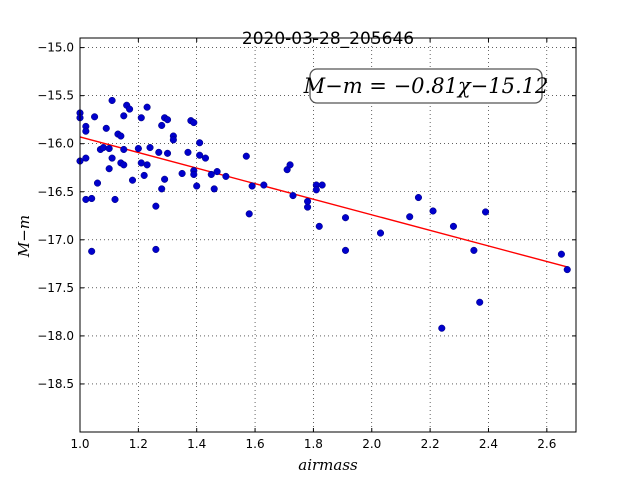 The image size is (640, 480). Describe the element at coordinates (55, 144) in the screenshot. I see `y-tick-label: −16.0` at that location.